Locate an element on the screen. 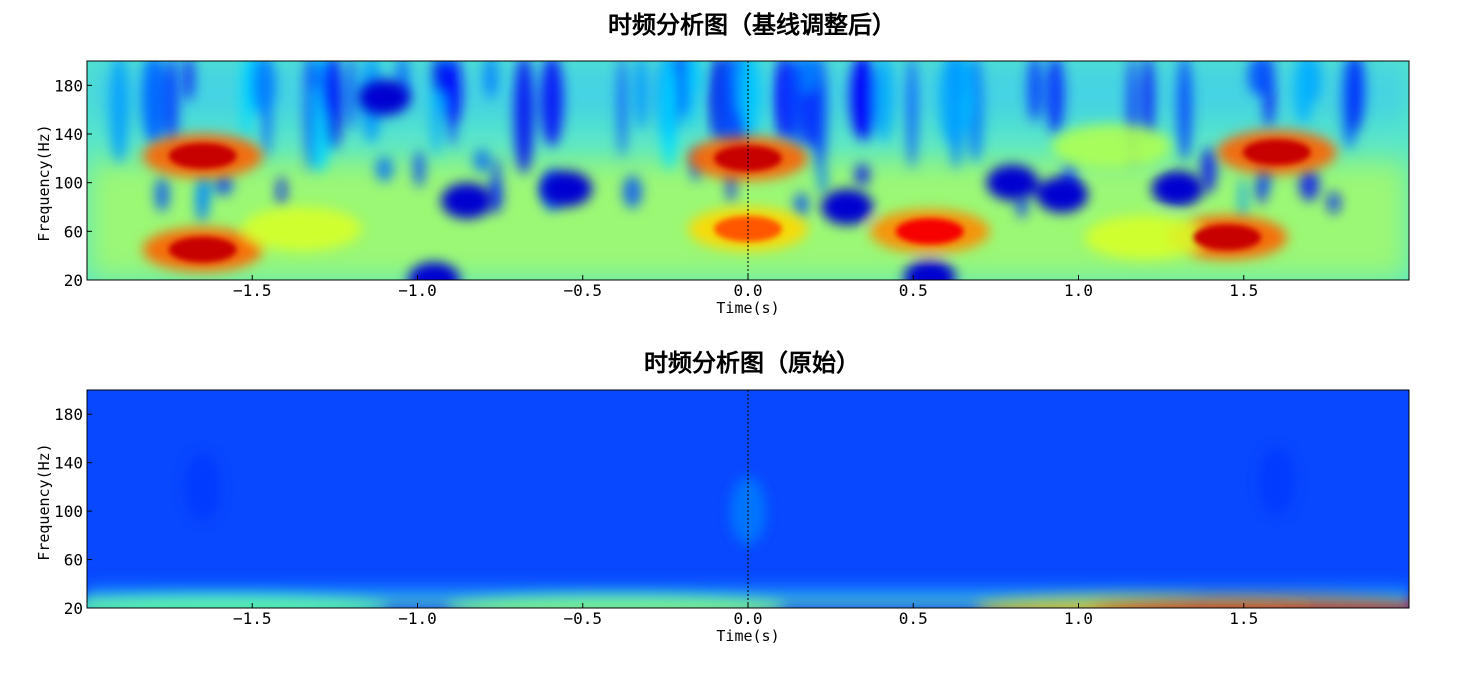 The width and height of the screenshot is (1470, 676). chart-top-y-ticks: 20 60 100 140 180 is located at coordinates (73, 183).